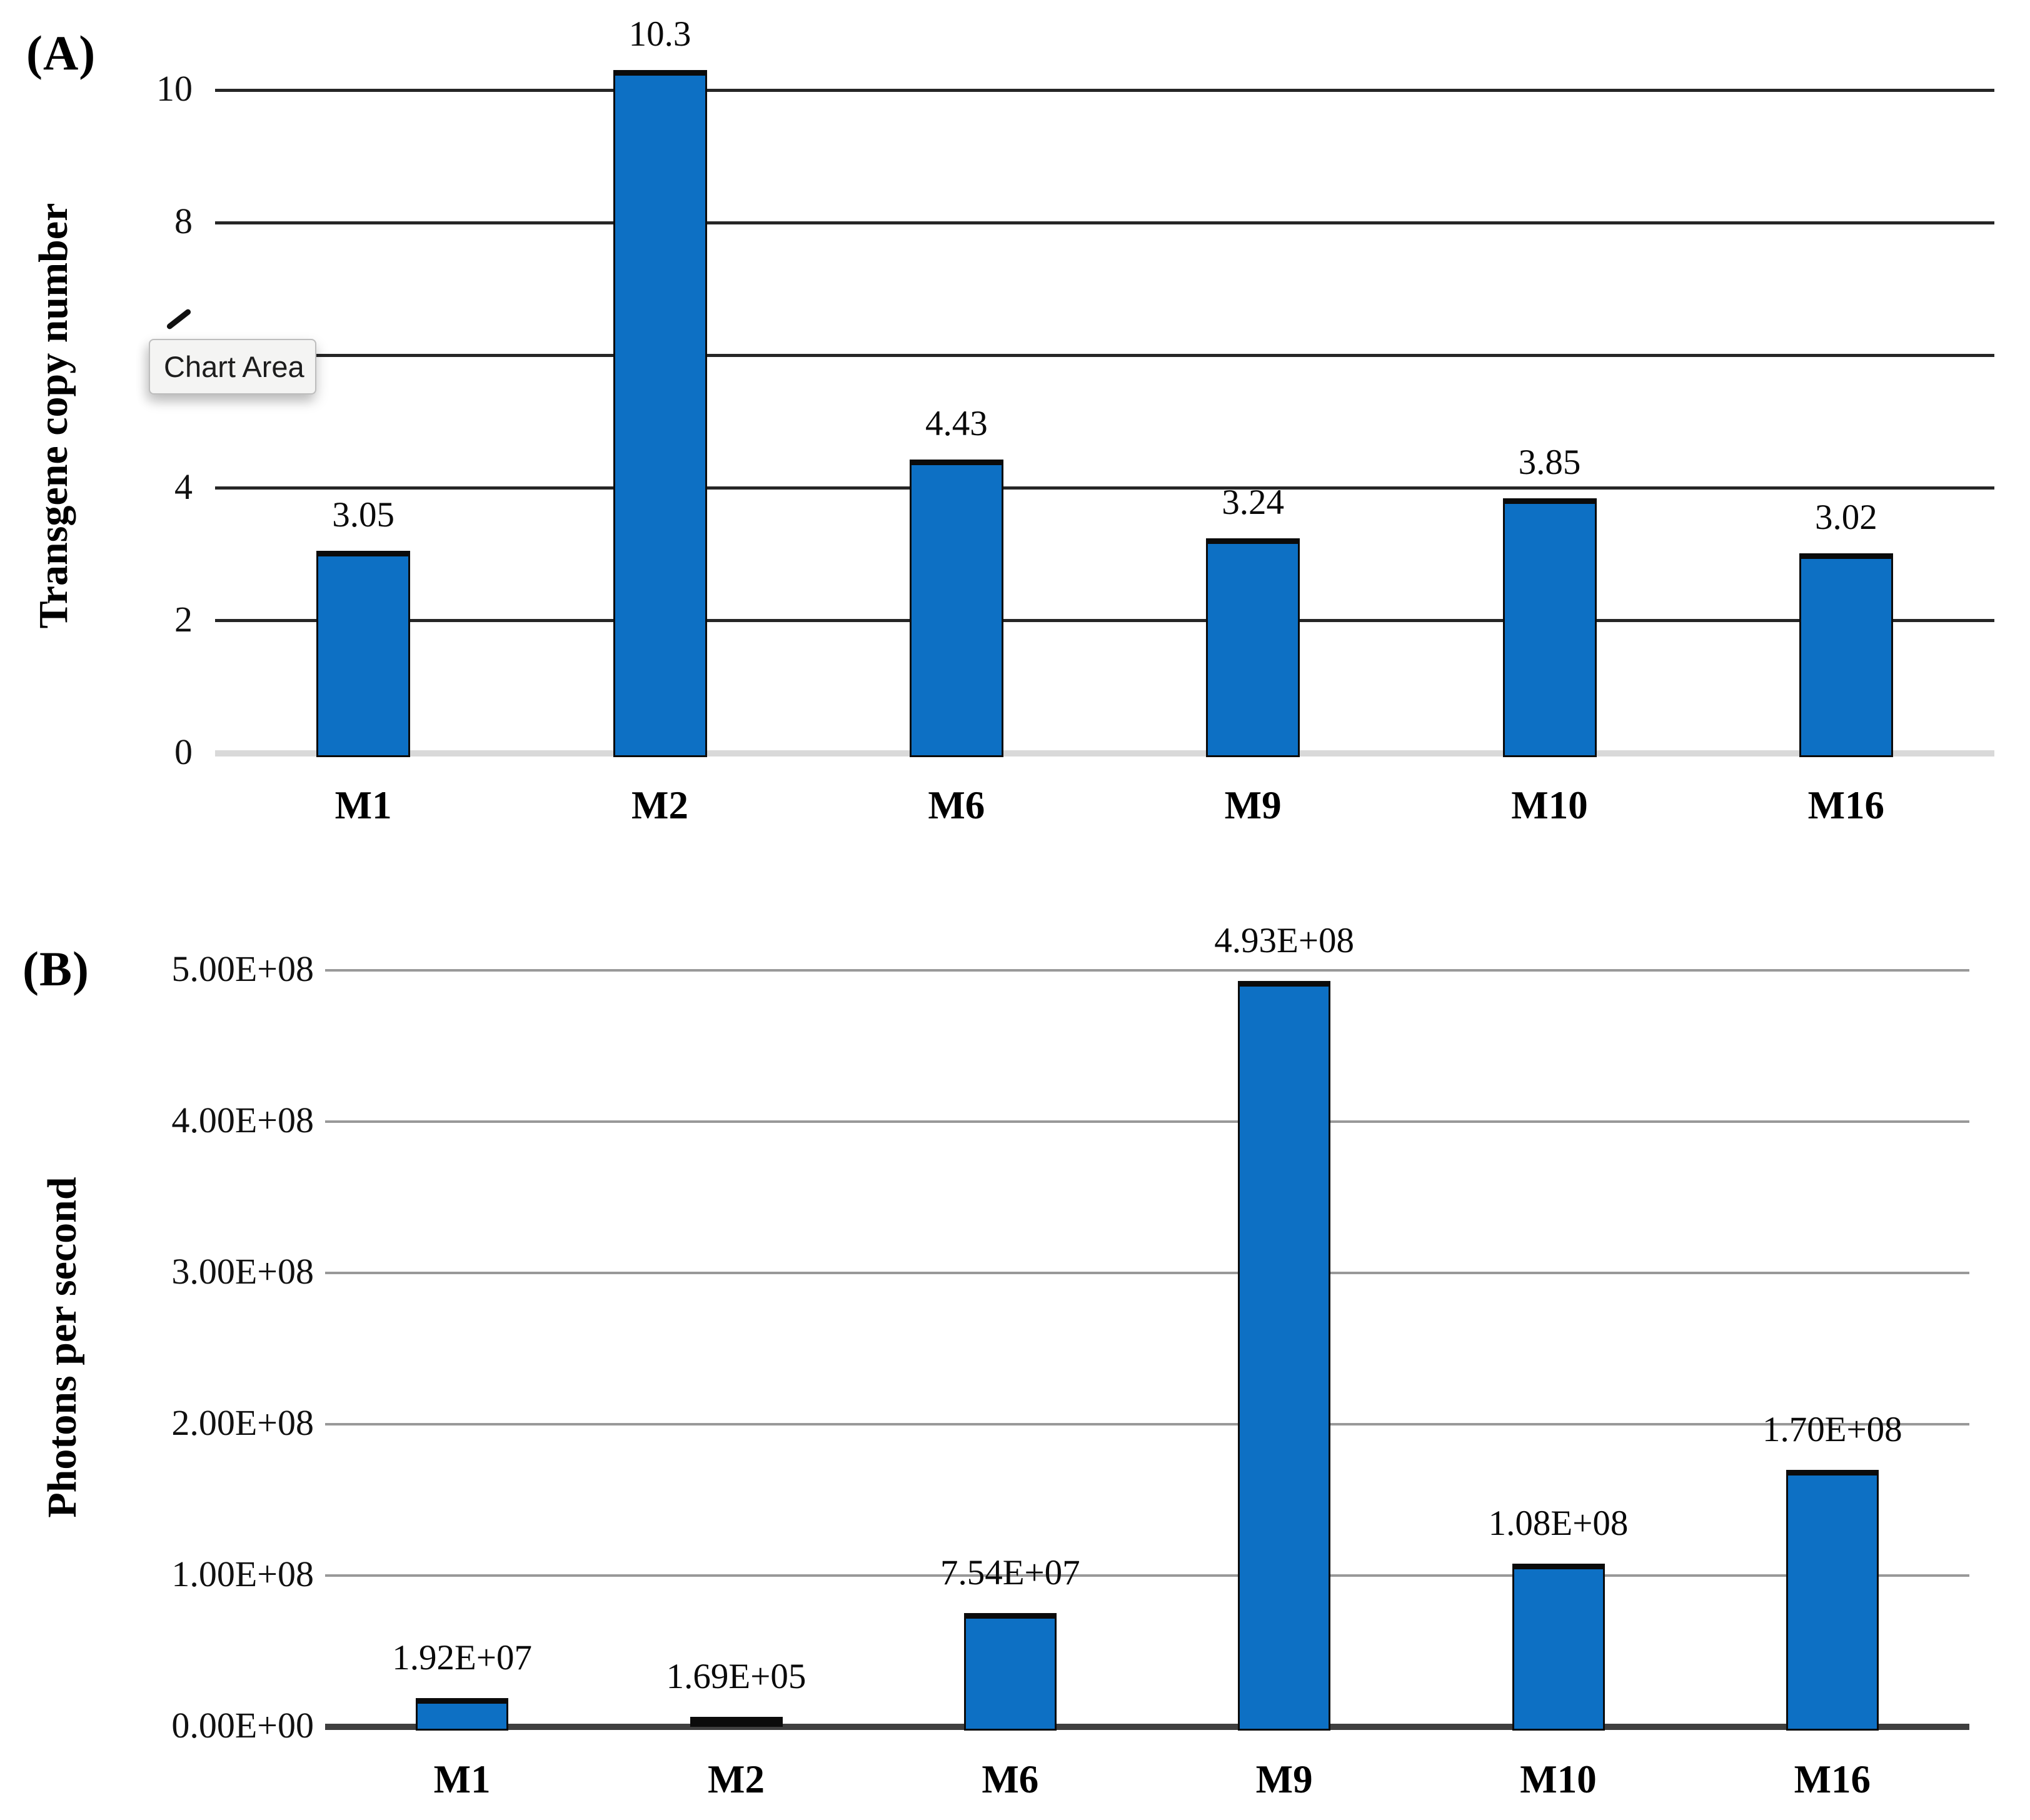 This screenshot has width=2030, height=1820. I want to click on bar-value-label-B-M10: 1.08E+08, so click(1558, 1523).